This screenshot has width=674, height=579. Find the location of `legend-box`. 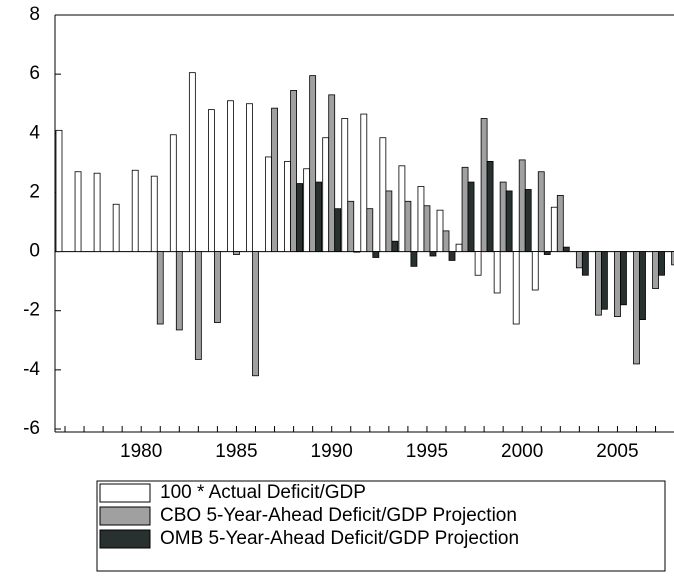

legend-box is located at coordinates (381, 526).